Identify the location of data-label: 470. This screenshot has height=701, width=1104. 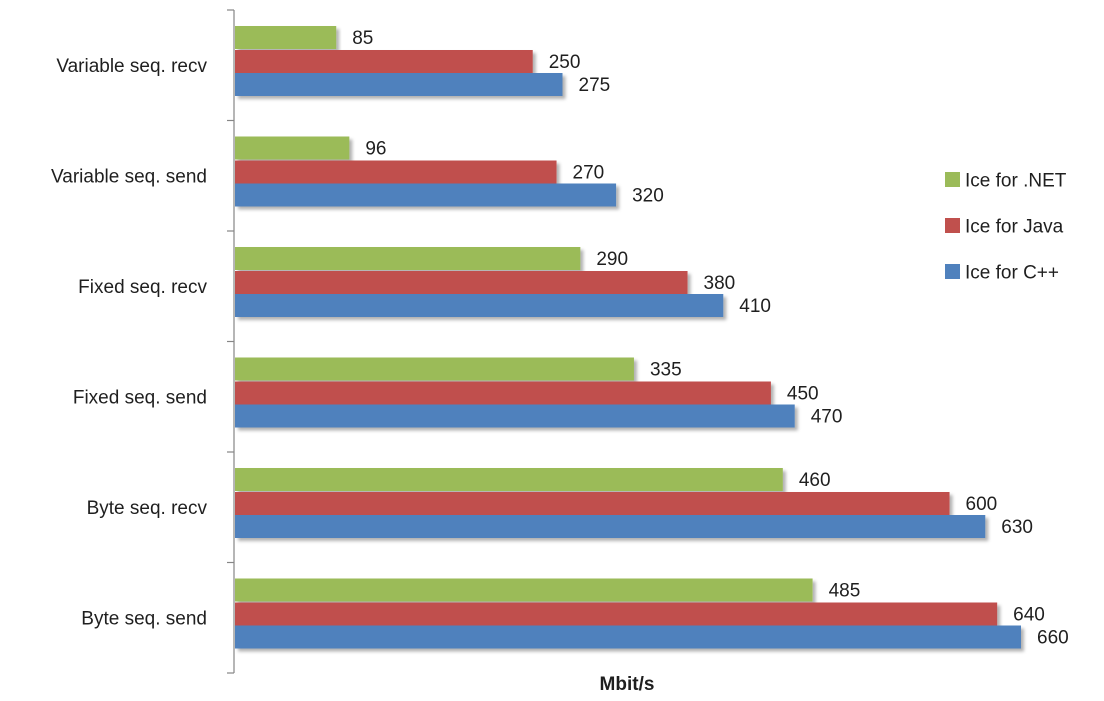
(827, 417).